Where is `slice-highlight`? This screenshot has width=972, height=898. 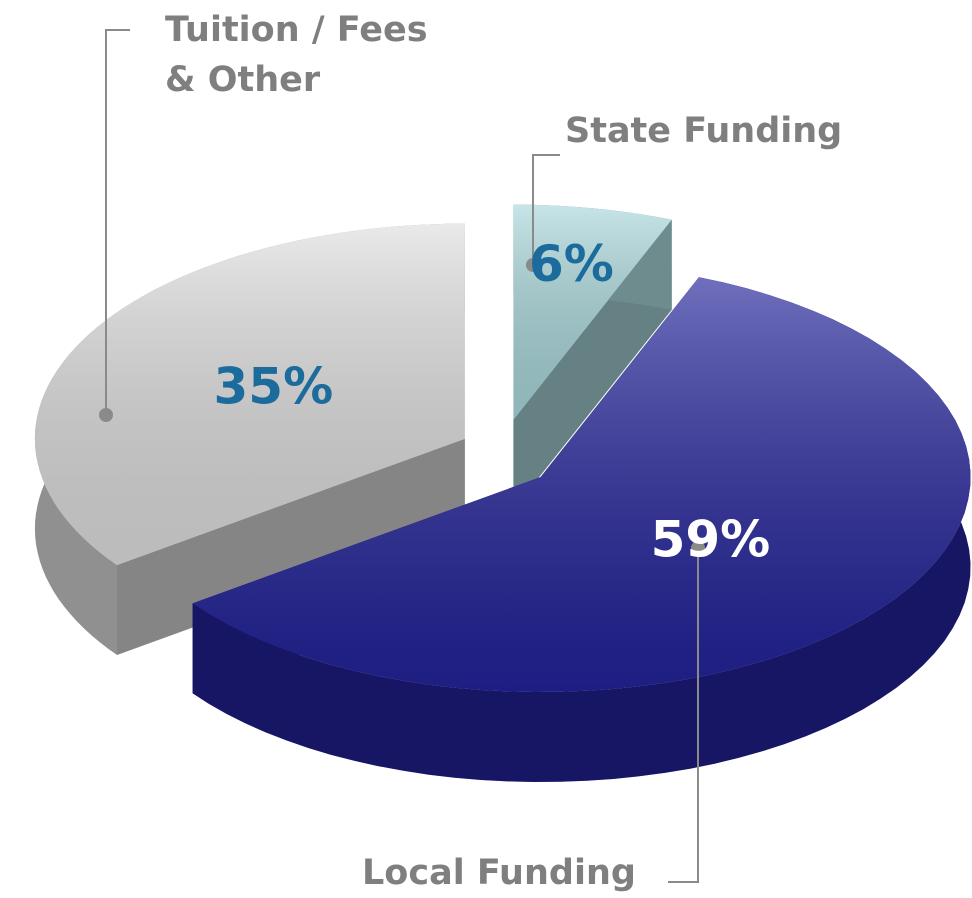 slice-highlight is located at coordinates (592, 312).